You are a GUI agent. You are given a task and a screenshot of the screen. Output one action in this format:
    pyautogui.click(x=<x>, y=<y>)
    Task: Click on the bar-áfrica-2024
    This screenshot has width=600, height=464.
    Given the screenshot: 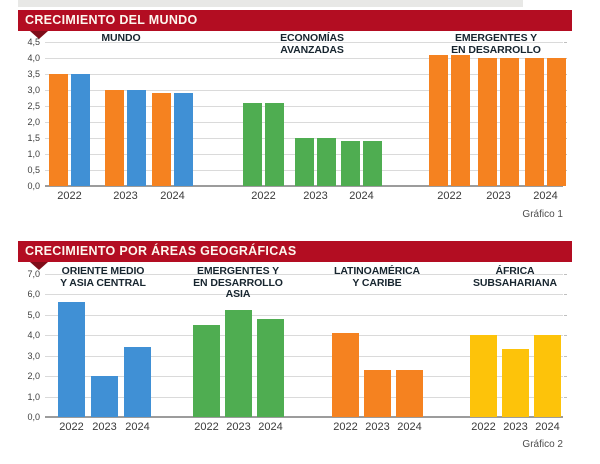 What is the action you would take?
    pyautogui.click(x=547, y=376)
    